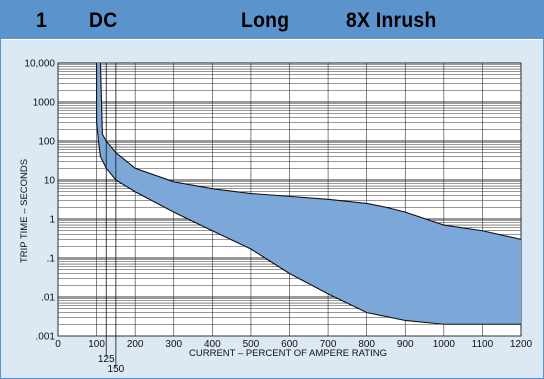 The height and width of the screenshot is (379, 544). Describe the element at coordinates (288, 353) in the screenshot. I see `x-axis-label: CURRENT – PERCENT OF AMPERE RATING` at that location.